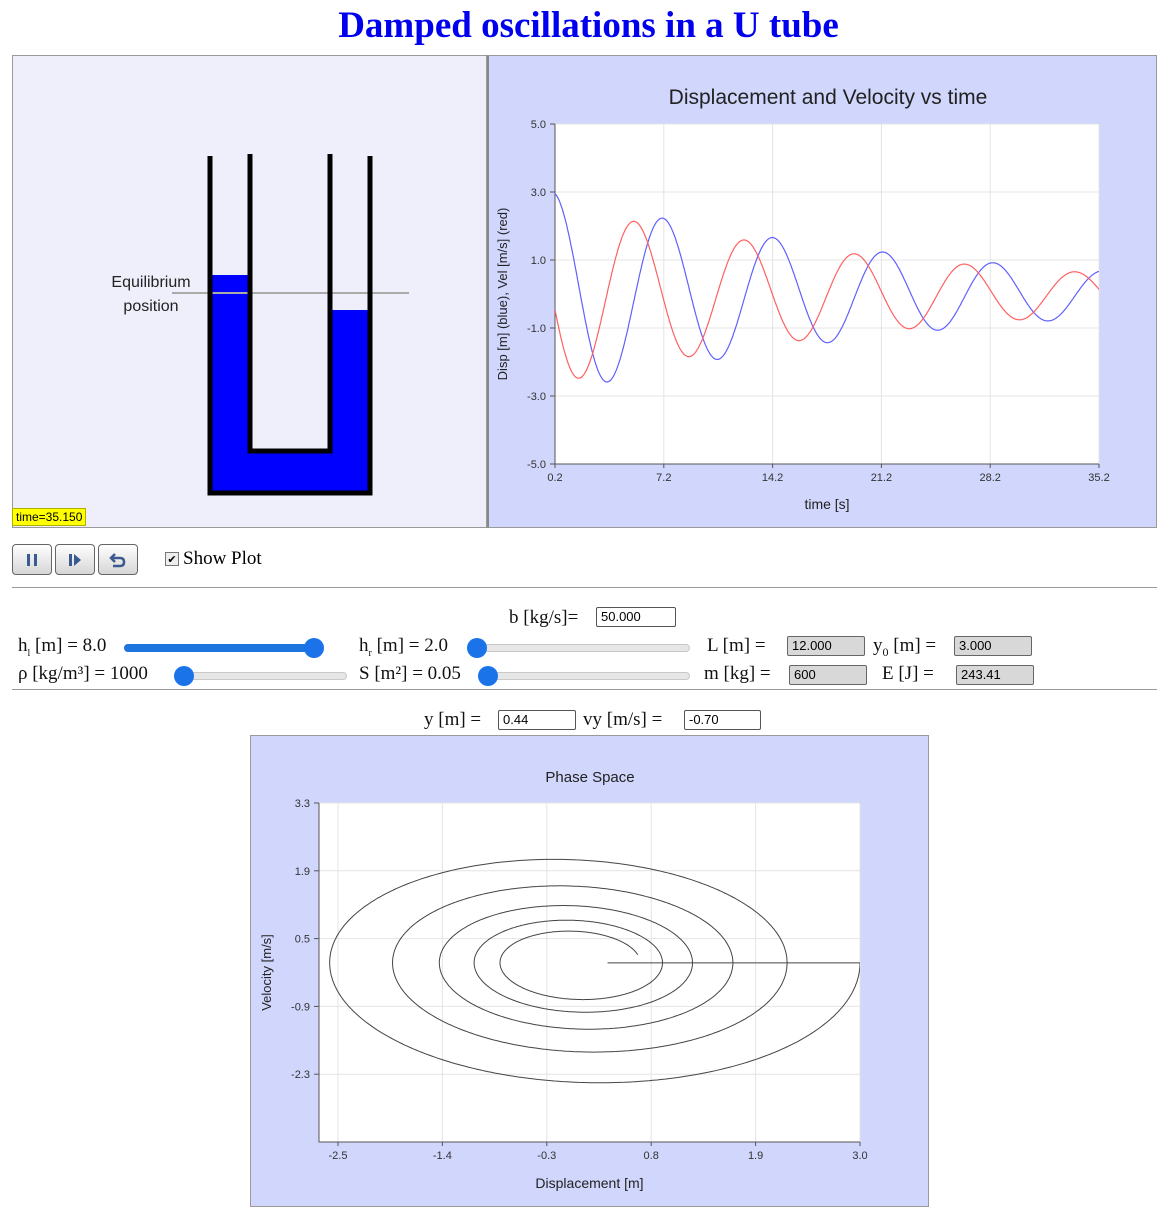 This screenshot has height=1207, width=1157. Describe the element at coordinates (588, 25) in the screenshot. I see `page-title: Damped oscillations in a U tube` at that location.